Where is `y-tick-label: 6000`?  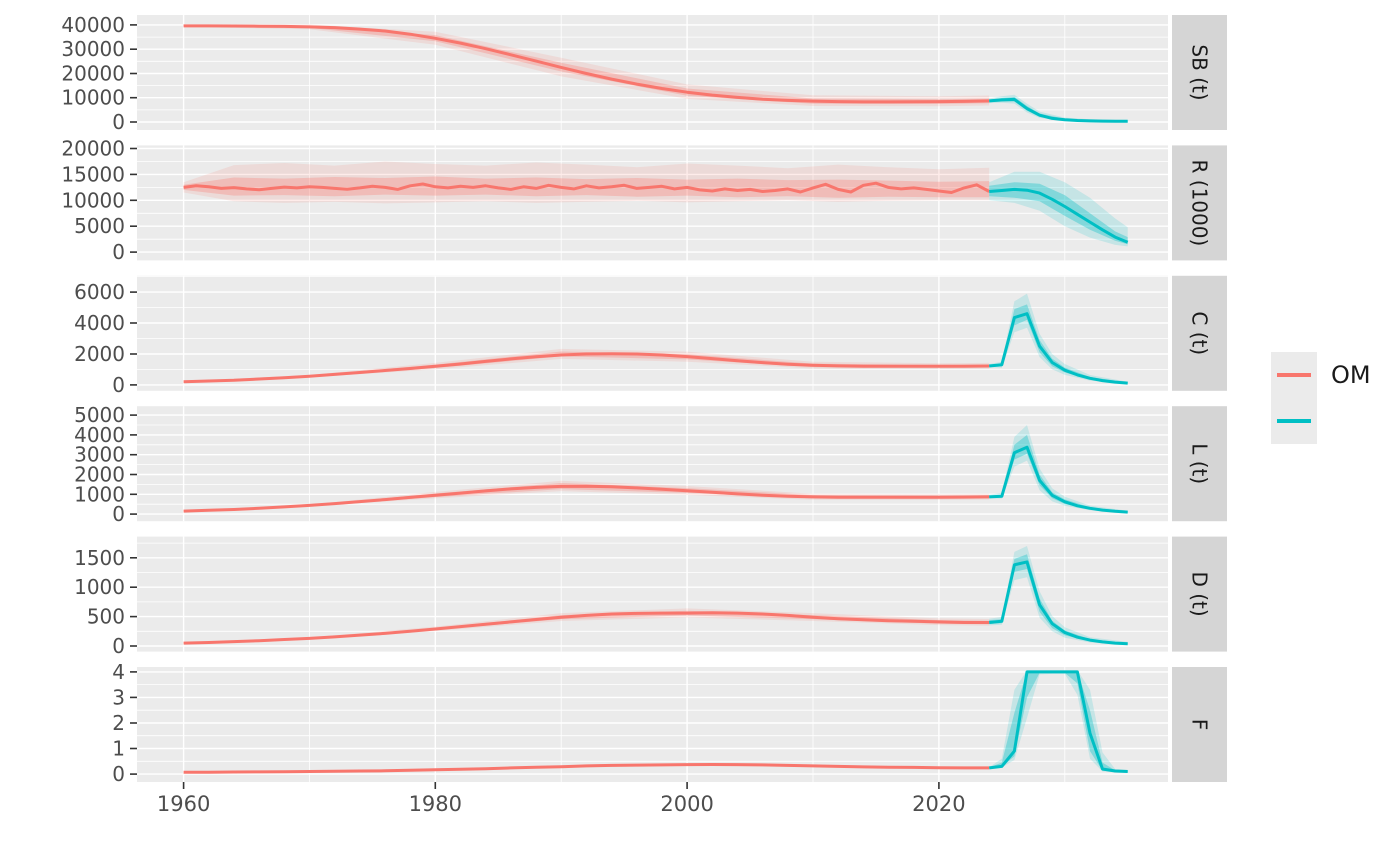 y-tick-label: 6000 is located at coordinates (99, 292).